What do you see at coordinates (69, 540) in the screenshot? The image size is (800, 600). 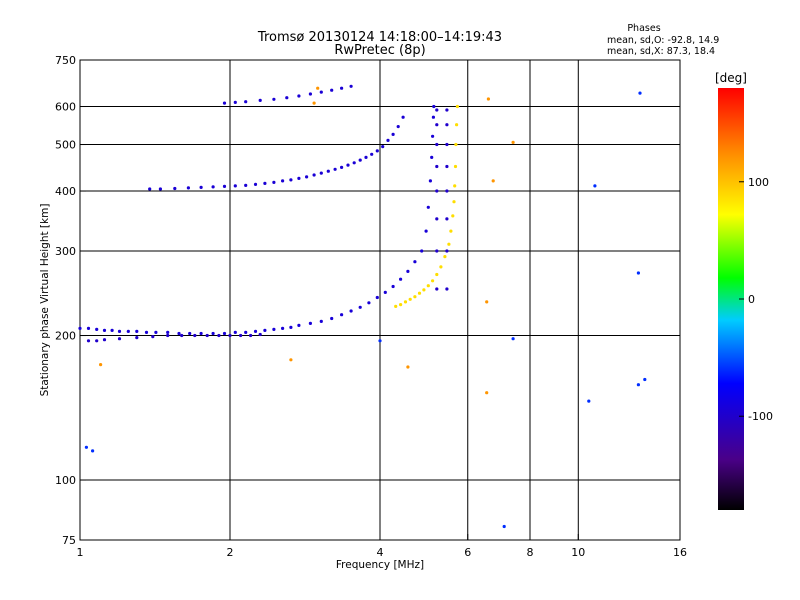 I see `y-tick-label: 75` at bounding box center [69, 540].